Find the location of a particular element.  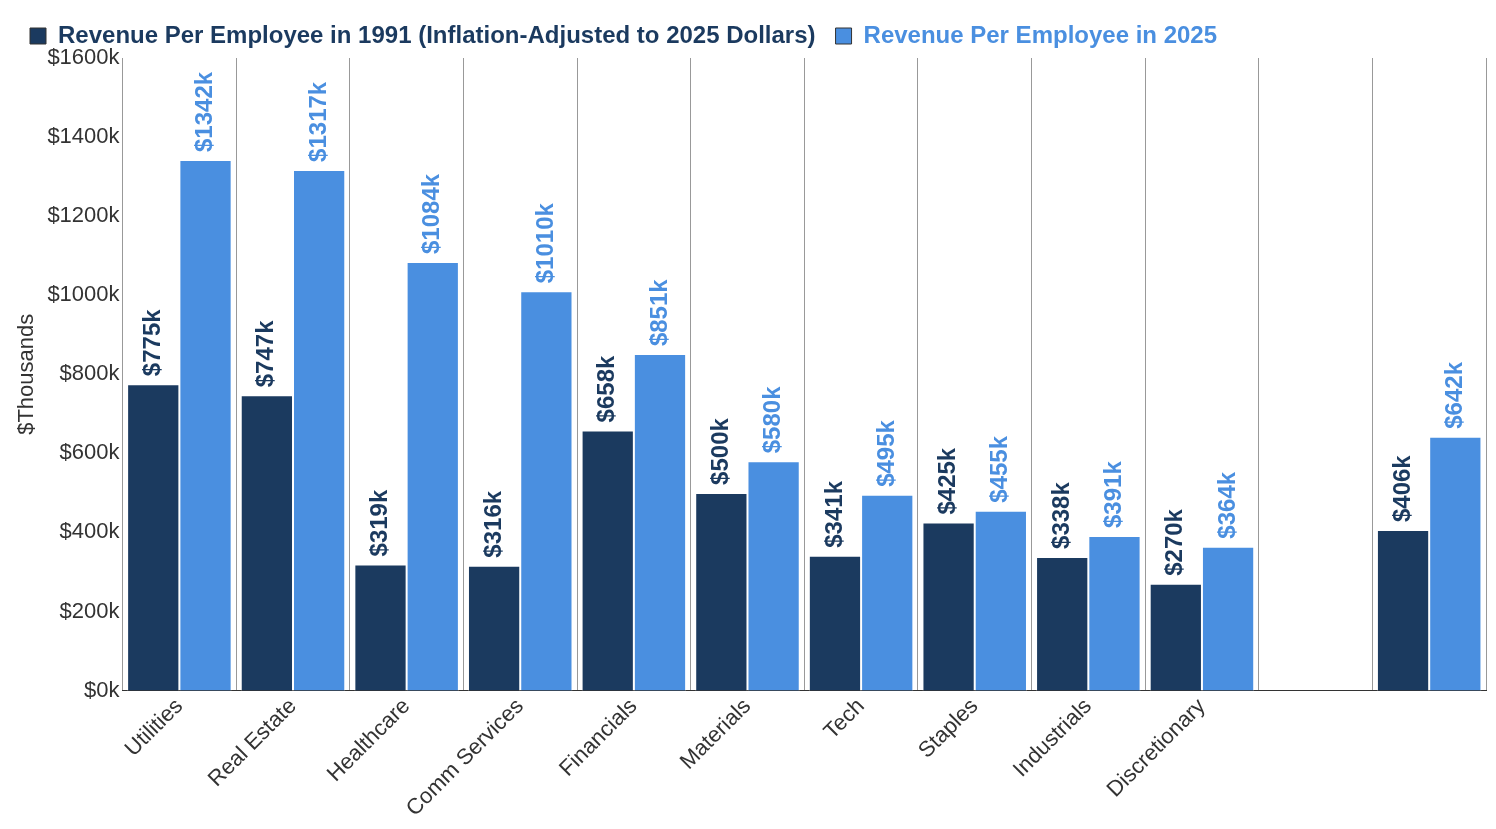

data-label: $1342k is located at coordinates (204, 111).